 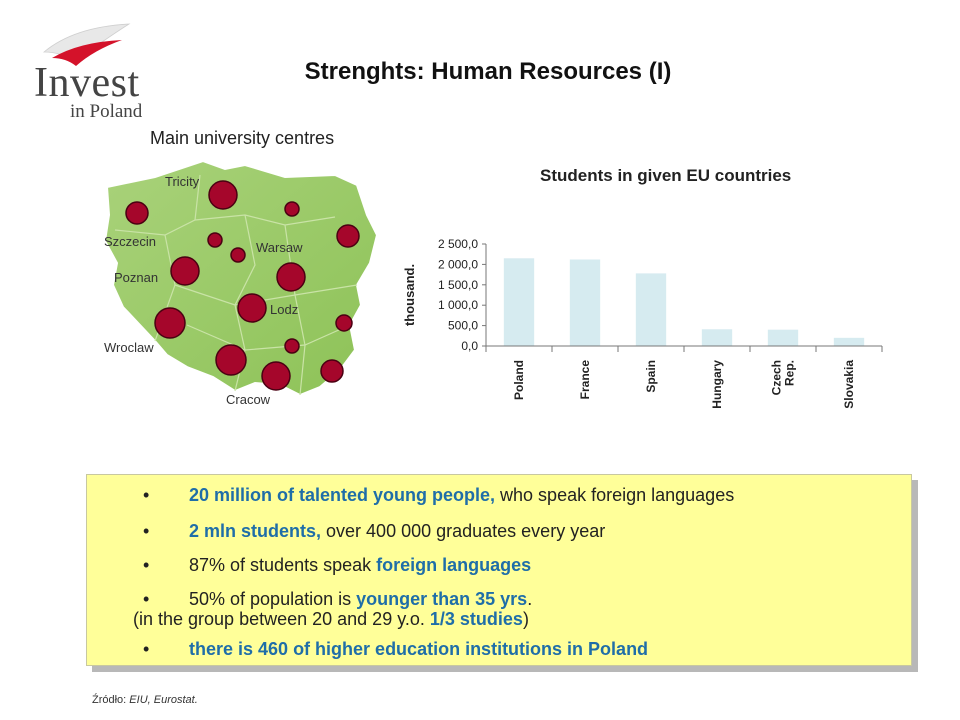 What do you see at coordinates (276, 376) in the screenshot?
I see `marker-cracow` at bounding box center [276, 376].